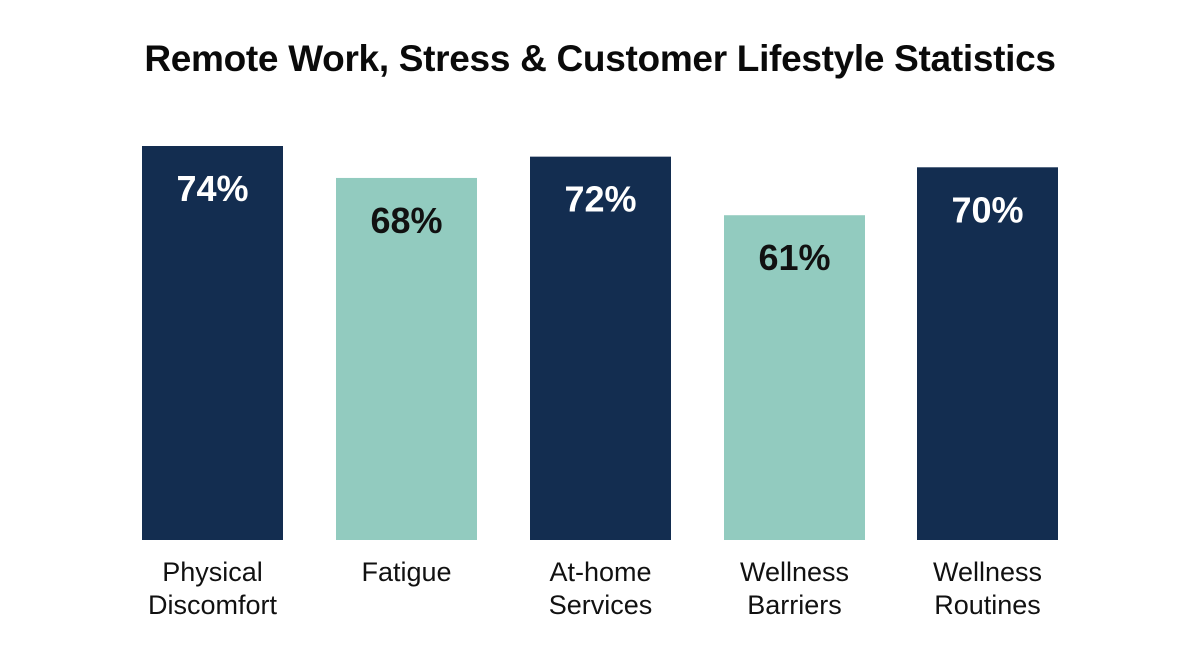 Image resolution: width=1200 pixels, height=655 pixels. I want to click on category-label-4-0: Wellness, so click(987, 572).